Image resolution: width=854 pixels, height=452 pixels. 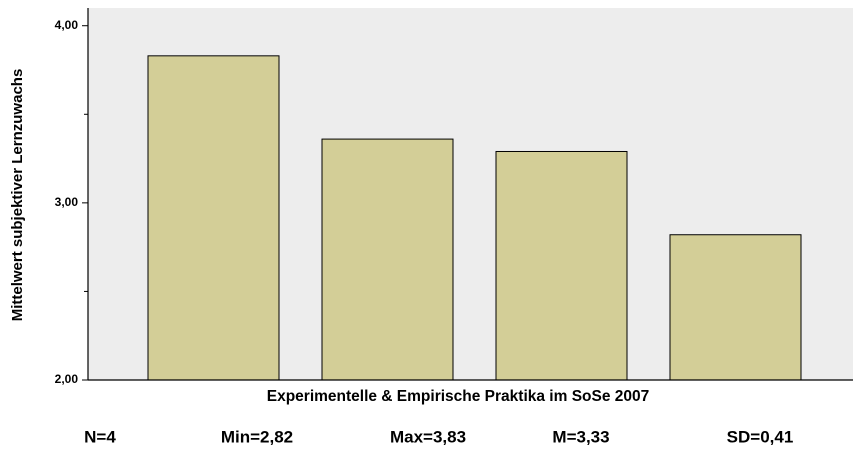 I want to click on y-axis-label: Mittelwert subjektiver Lernzuwachs, so click(x=17, y=195).